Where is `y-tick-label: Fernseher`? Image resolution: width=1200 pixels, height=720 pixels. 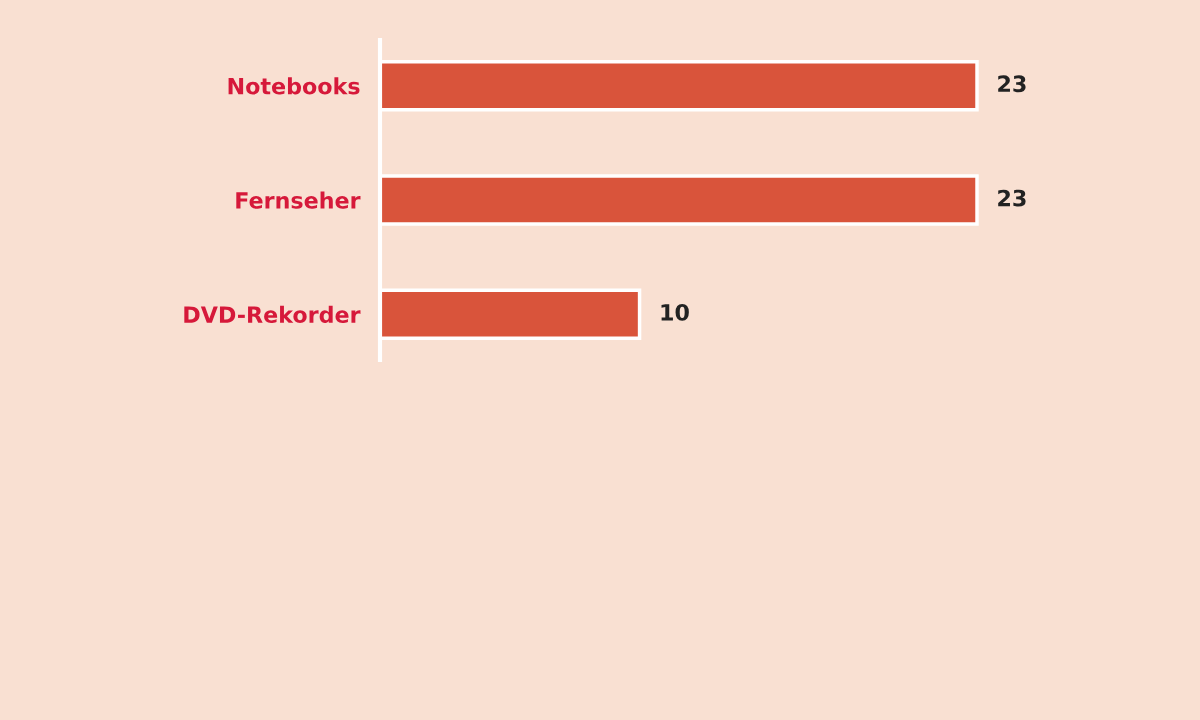 y-tick-label: Fernseher is located at coordinates (298, 200).